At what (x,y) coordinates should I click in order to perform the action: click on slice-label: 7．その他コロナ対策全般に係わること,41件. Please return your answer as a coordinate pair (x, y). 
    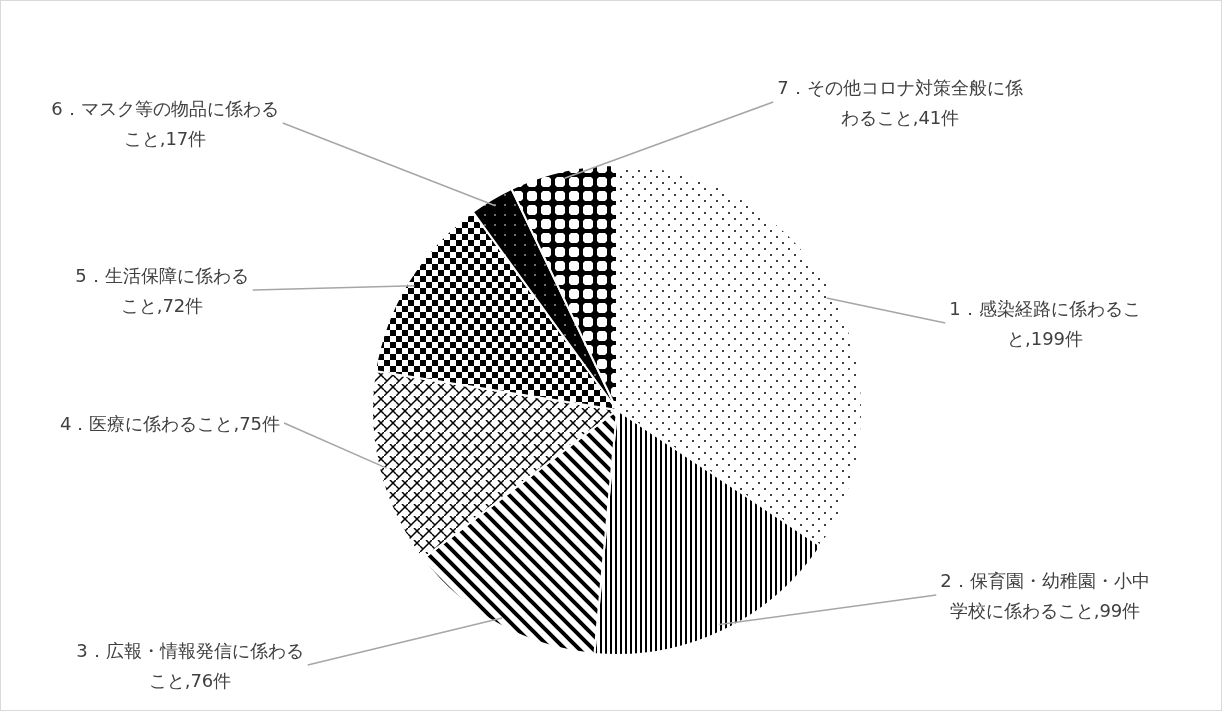
    Looking at the image, I should click on (900, 102).